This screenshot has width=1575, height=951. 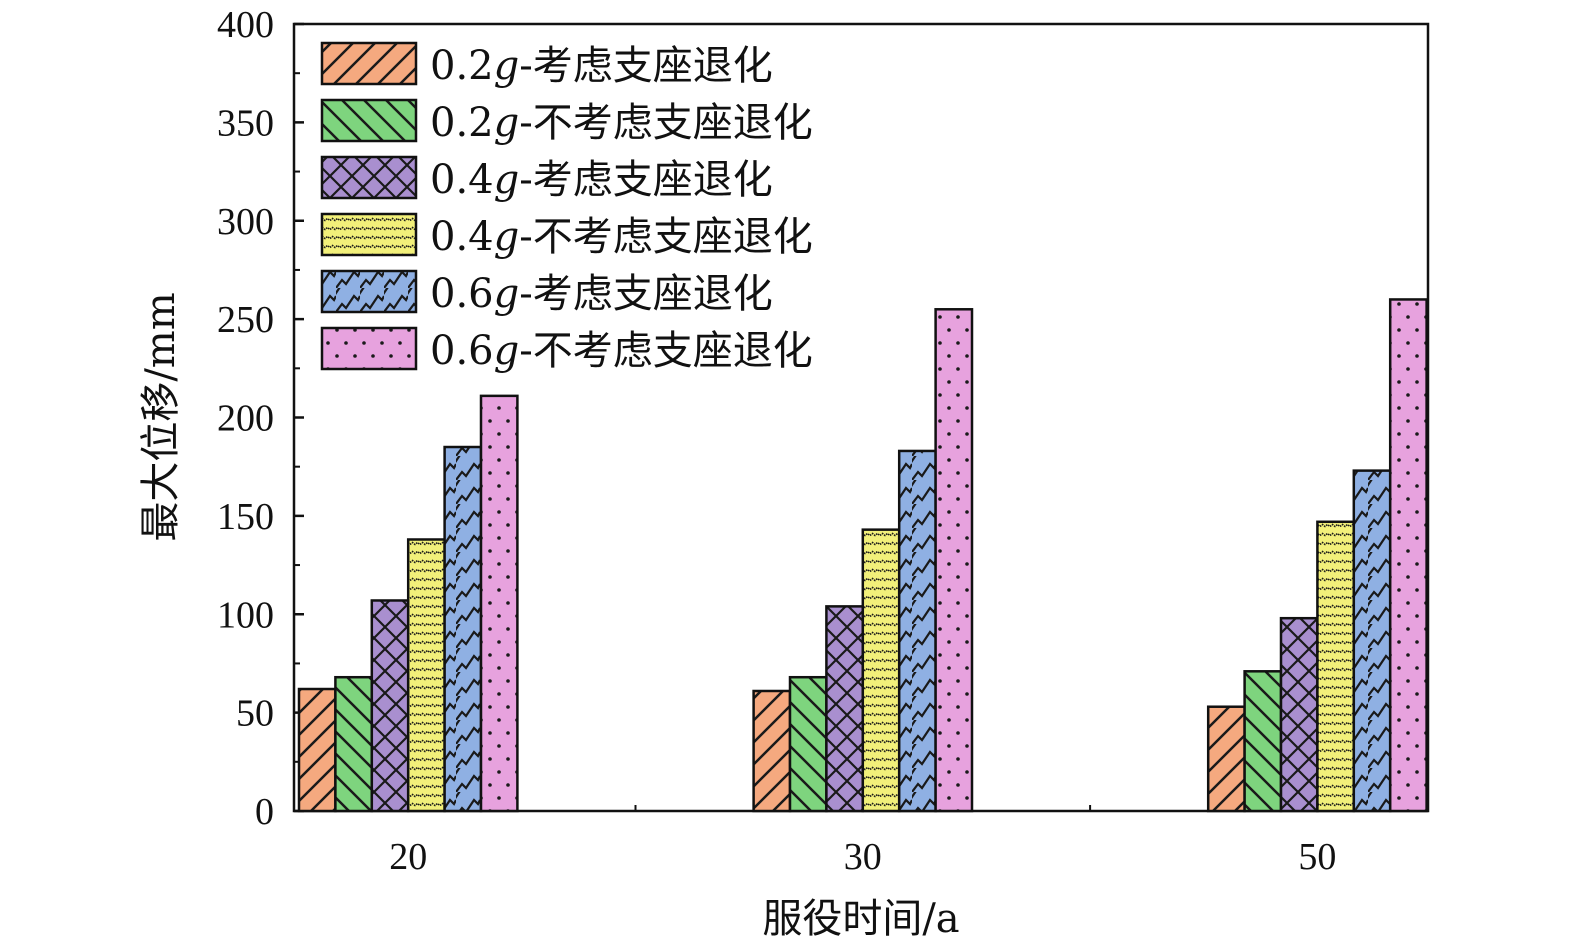 I want to click on legend-label: 0.6g-不考虑支座退化, so click(x=621, y=351).